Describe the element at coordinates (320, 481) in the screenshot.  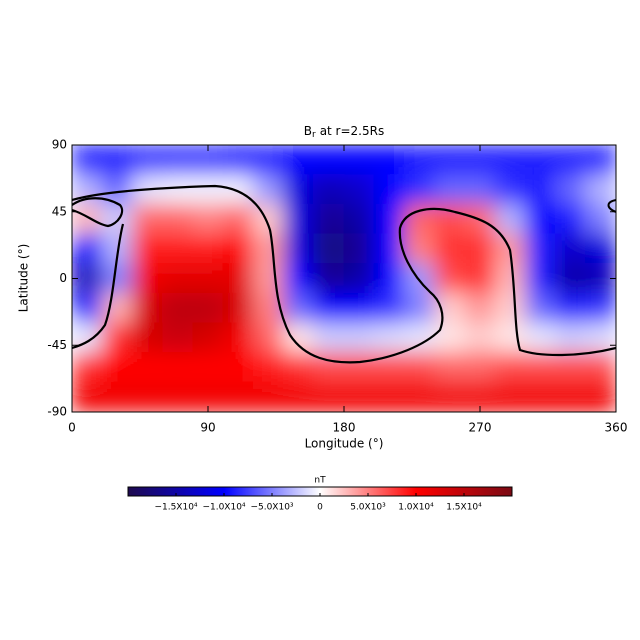
I see `colorbar-label: nT` at that location.